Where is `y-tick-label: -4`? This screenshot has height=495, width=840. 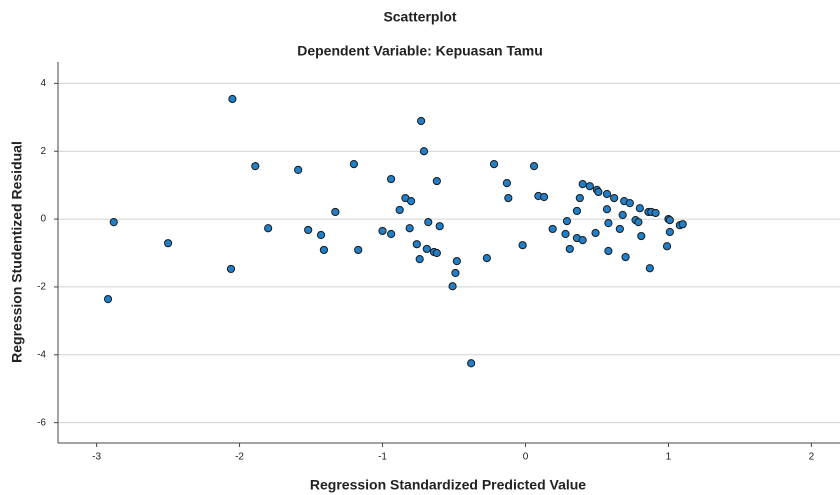 y-tick-label: -4 is located at coordinates (41, 354).